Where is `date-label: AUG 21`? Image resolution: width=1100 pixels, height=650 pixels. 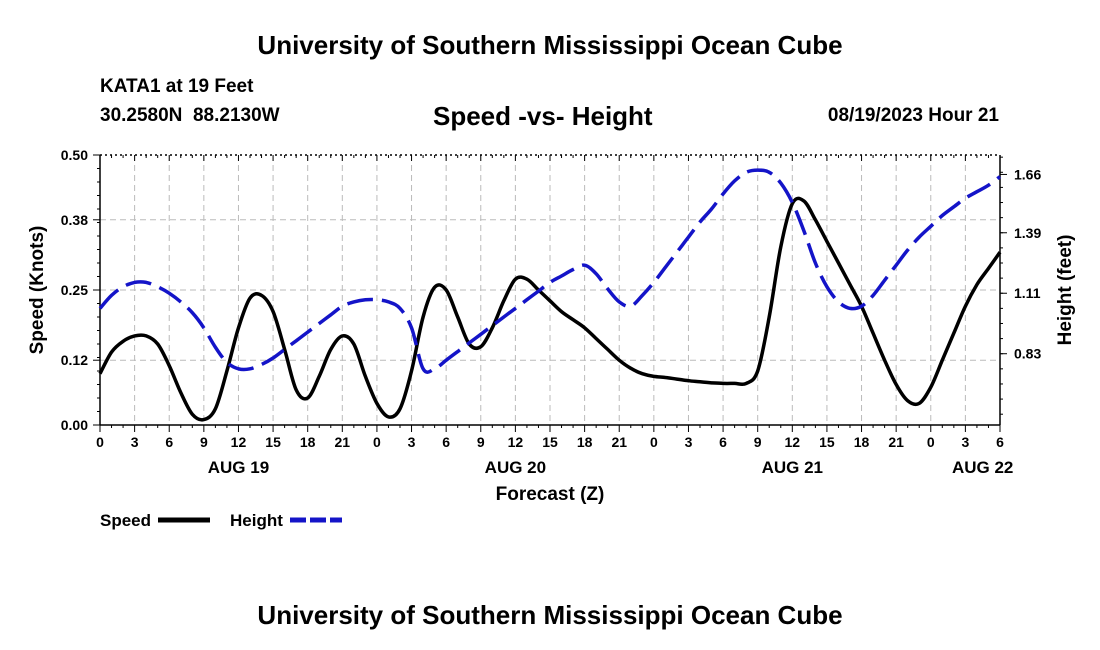 date-label: AUG 21 is located at coordinates (792, 467).